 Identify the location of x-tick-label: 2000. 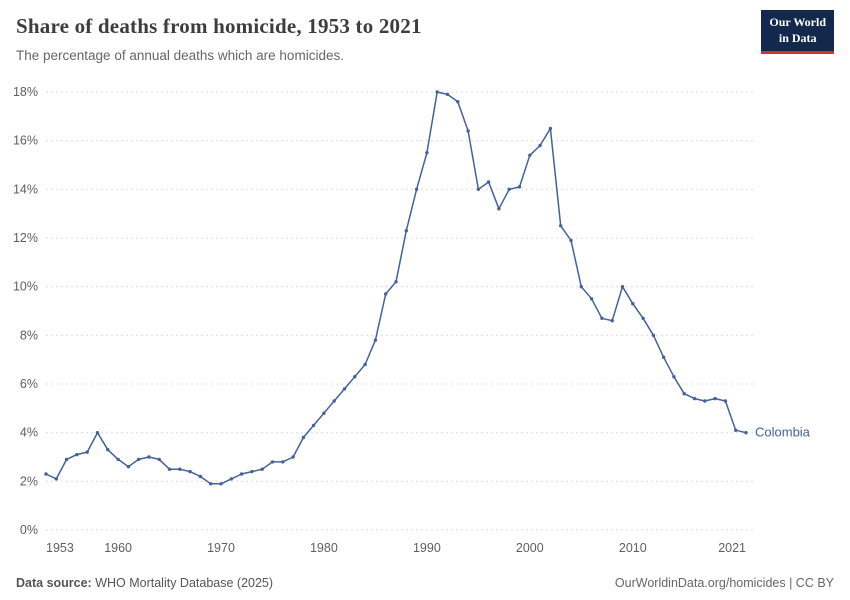
(530, 548).